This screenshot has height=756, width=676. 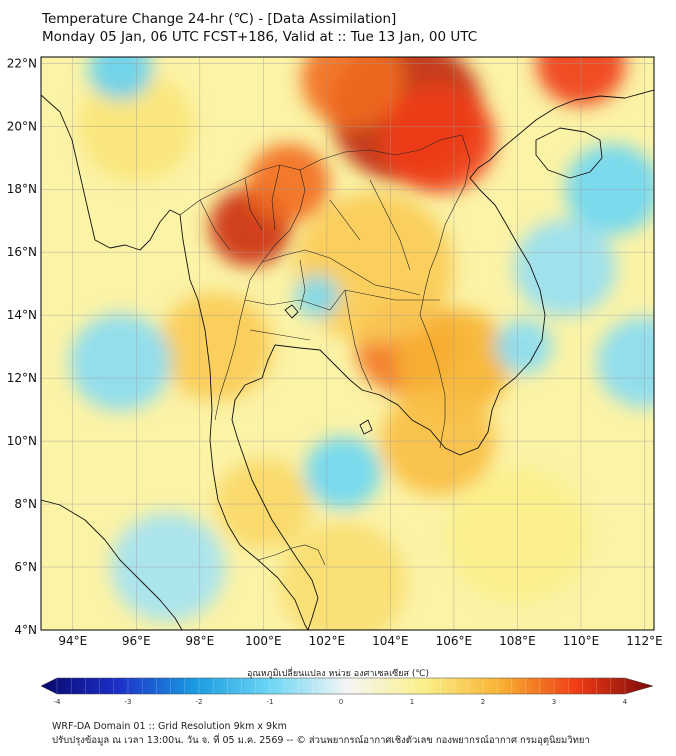 I want to click on lat-label: 22°N, so click(x=22, y=63).